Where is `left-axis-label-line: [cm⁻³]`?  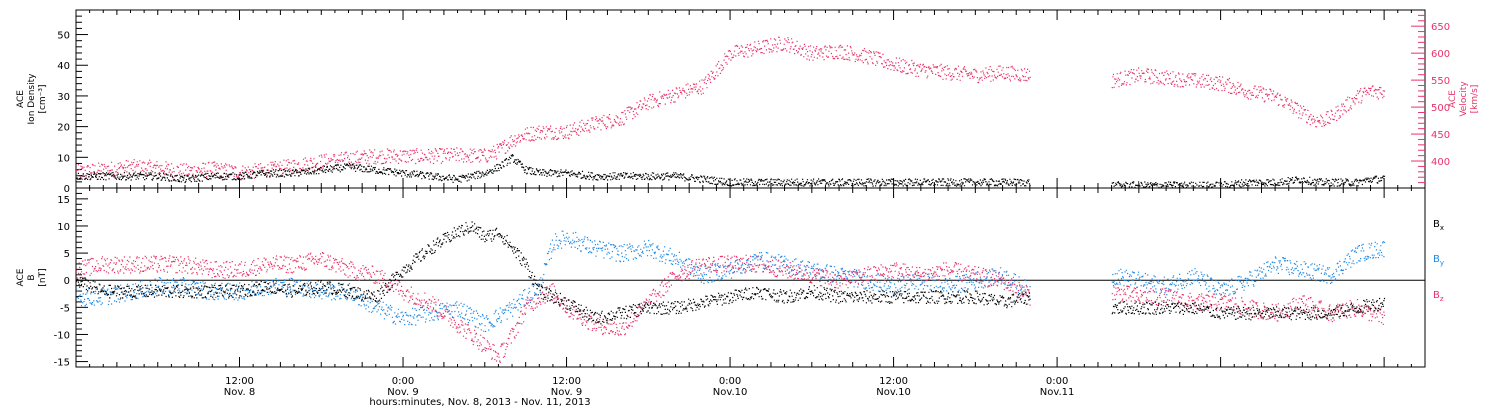 left-axis-label-line: [cm⁻³] is located at coordinates (43, 98).